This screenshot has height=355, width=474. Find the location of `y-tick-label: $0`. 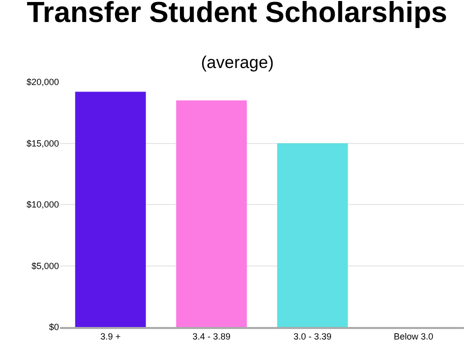

y-tick-label: $0 is located at coordinates (53, 327).